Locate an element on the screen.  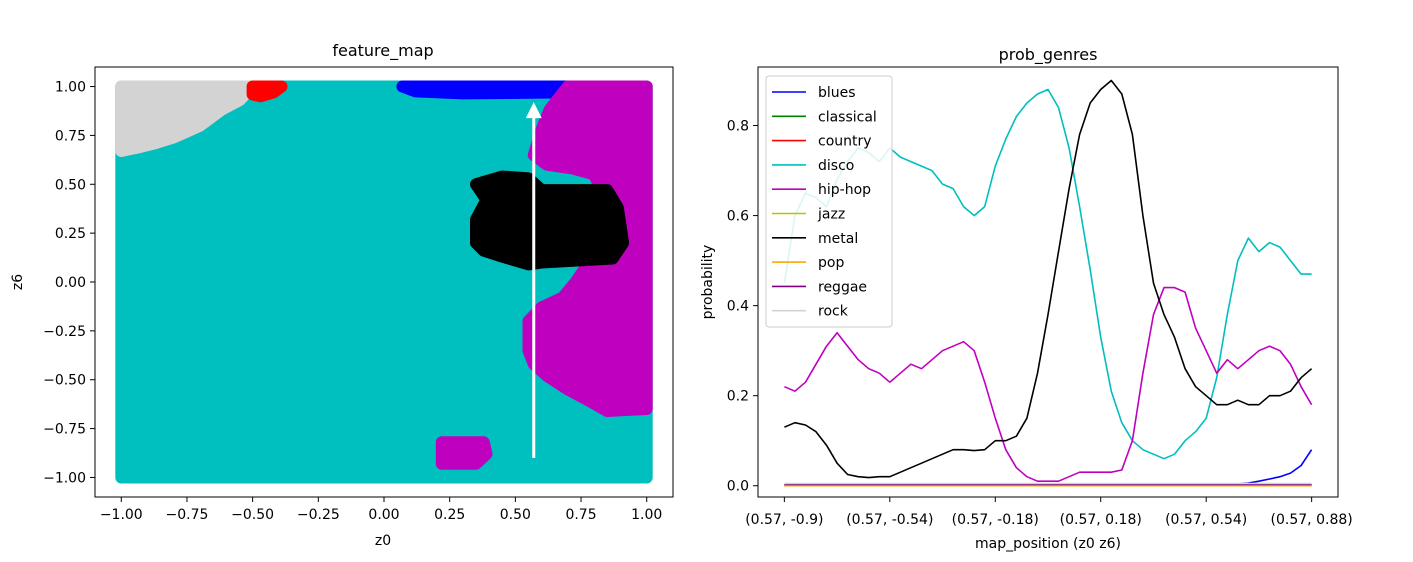
feature-map-y-label: z6 is located at coordinates (18, 282).